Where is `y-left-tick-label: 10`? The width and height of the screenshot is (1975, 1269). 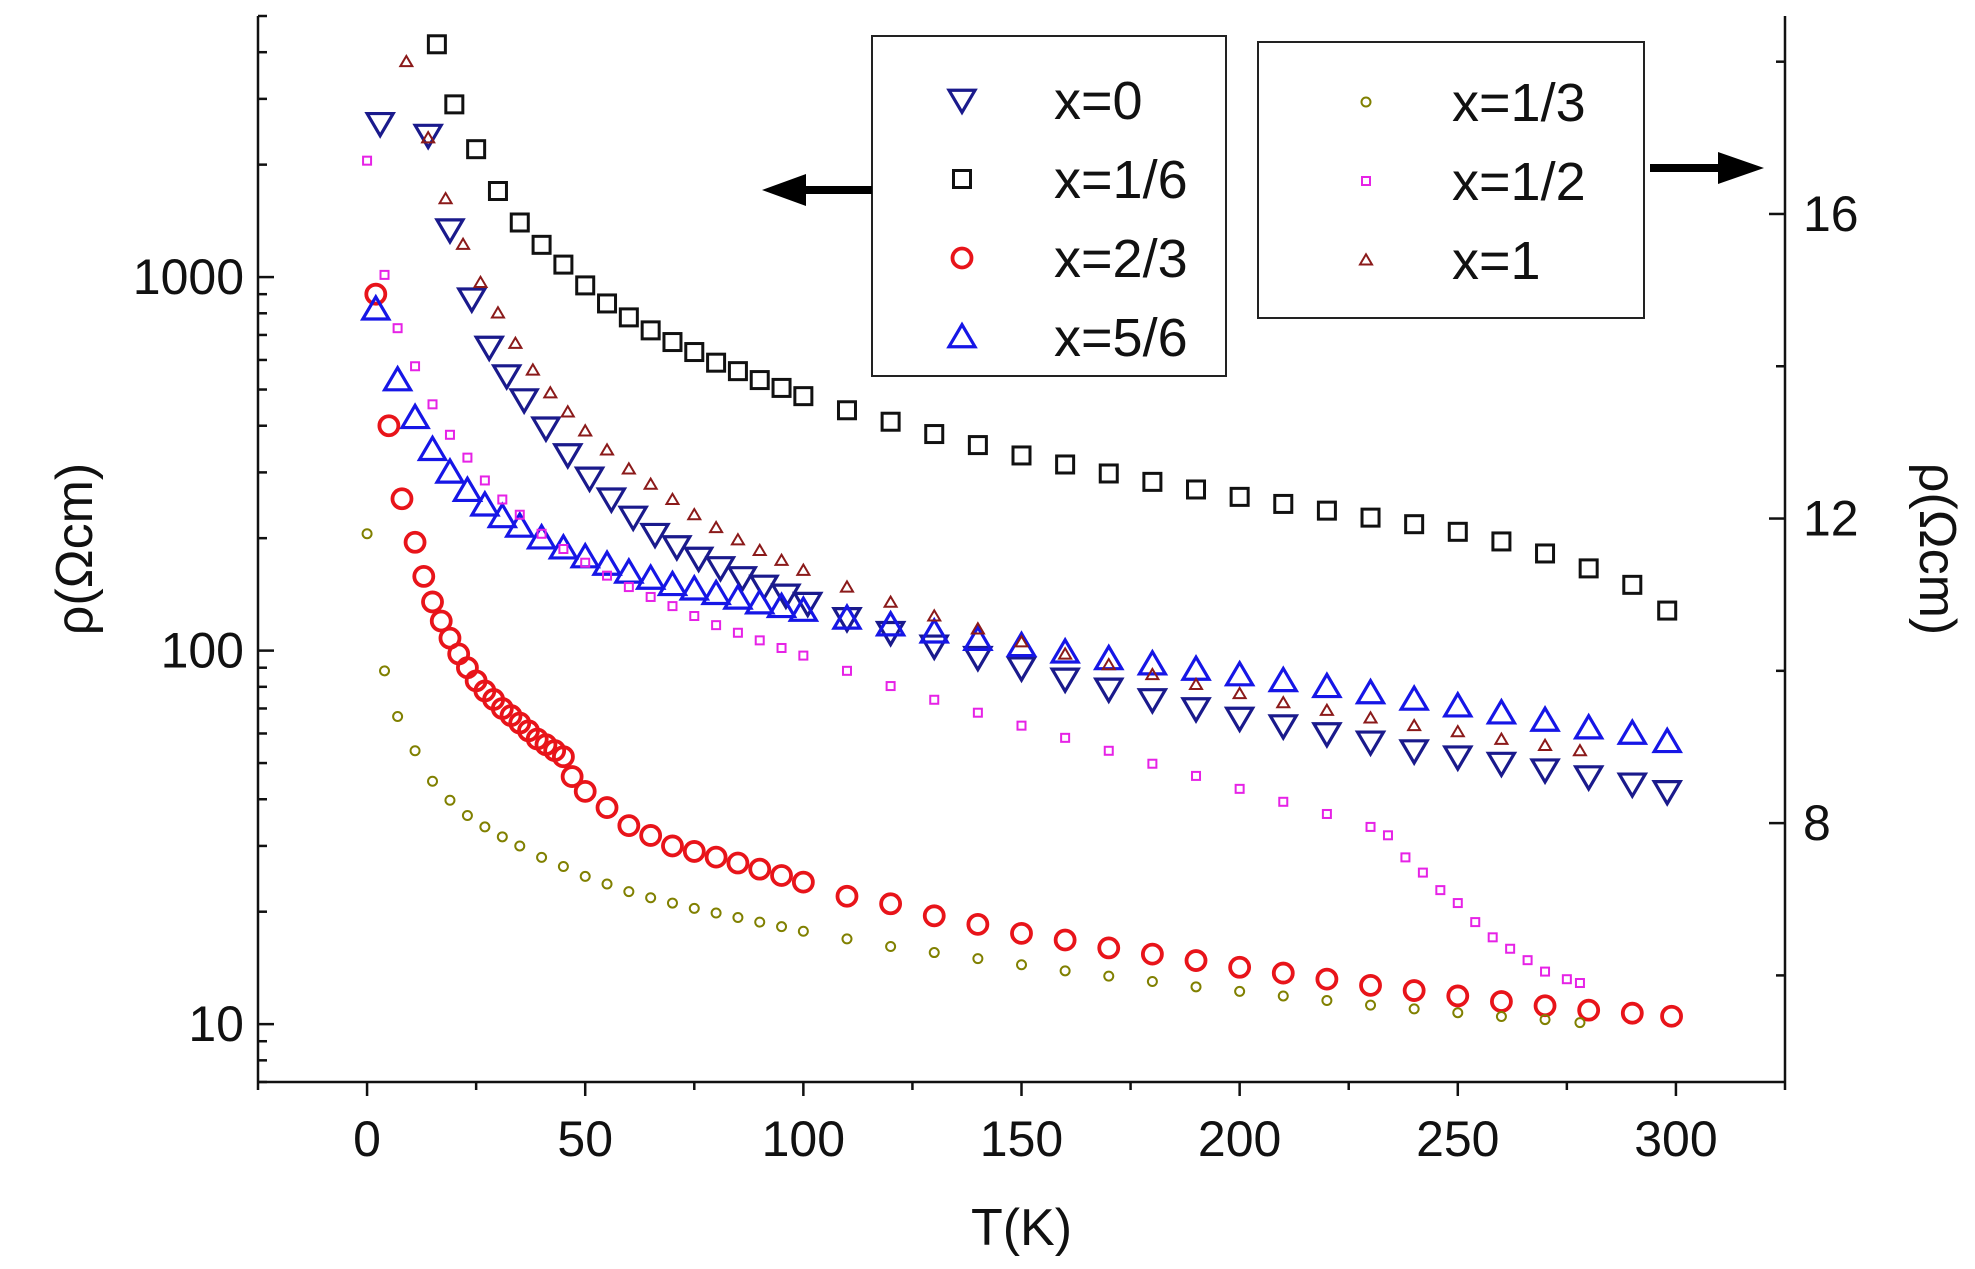
y-left-tick-label: 10 is located at coordinates (216, 1024).